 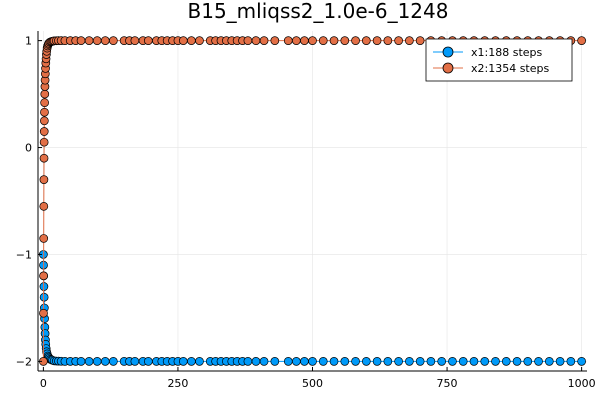 What do you see at coordinates (24, 361) in the screenshot?
I see `y-tick-label: −2` at bounding box center [24, 361].